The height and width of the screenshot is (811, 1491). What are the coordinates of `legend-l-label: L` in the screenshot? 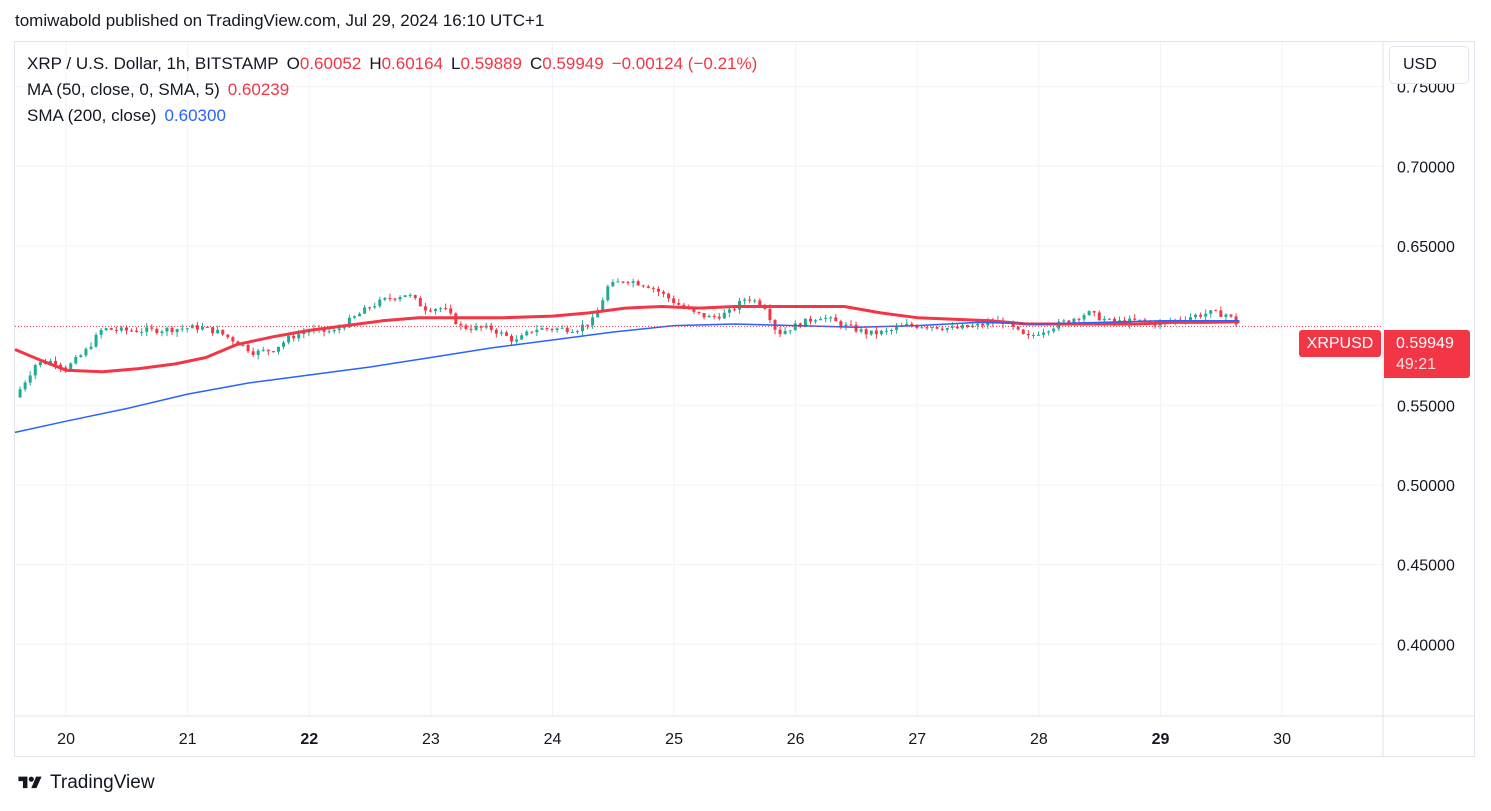 It's located at (456, 63).